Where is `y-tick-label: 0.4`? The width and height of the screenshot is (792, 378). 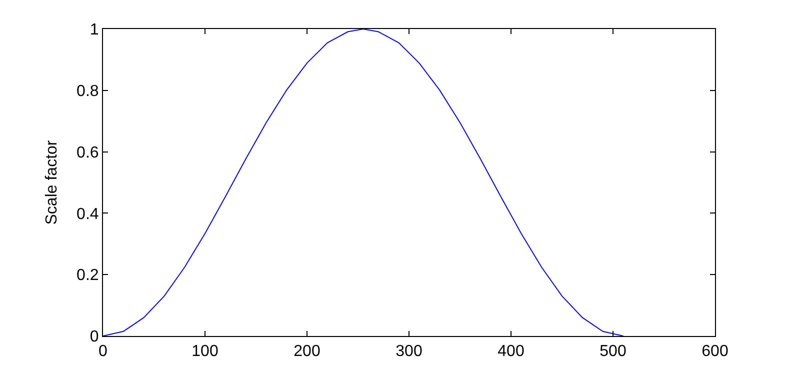 y-tick-label: 0.4 is located at coordinates (87, 214).